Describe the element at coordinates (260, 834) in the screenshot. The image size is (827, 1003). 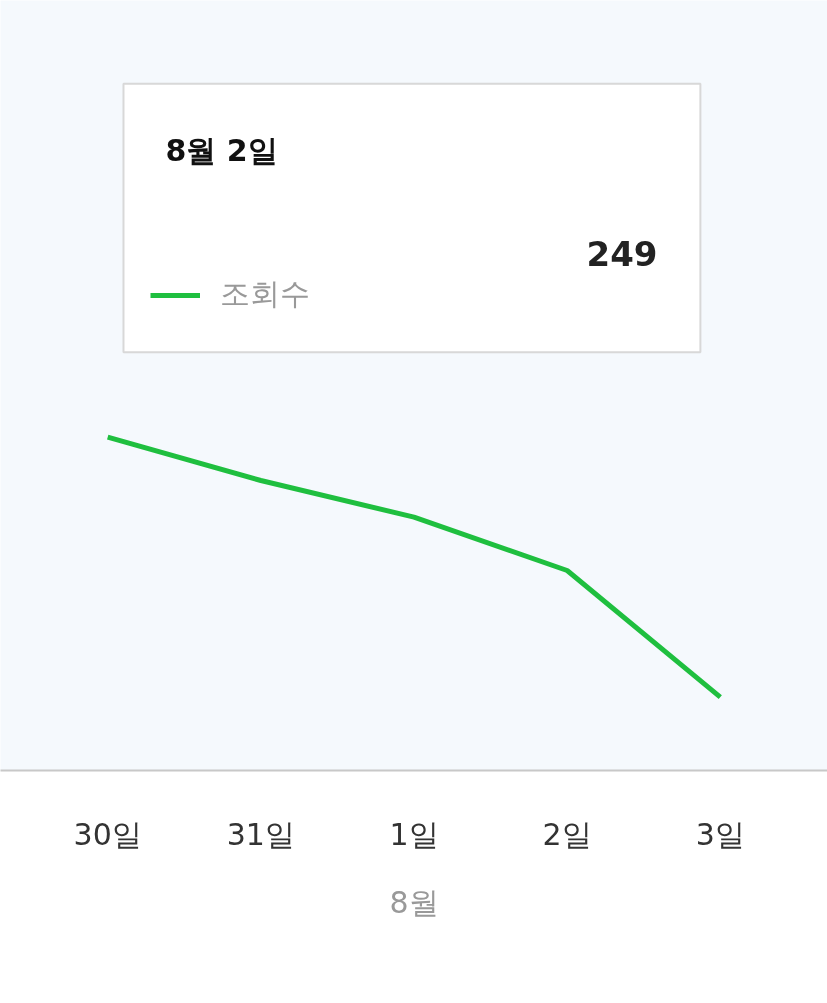
I see `x-tick-label: 31일` at that location.